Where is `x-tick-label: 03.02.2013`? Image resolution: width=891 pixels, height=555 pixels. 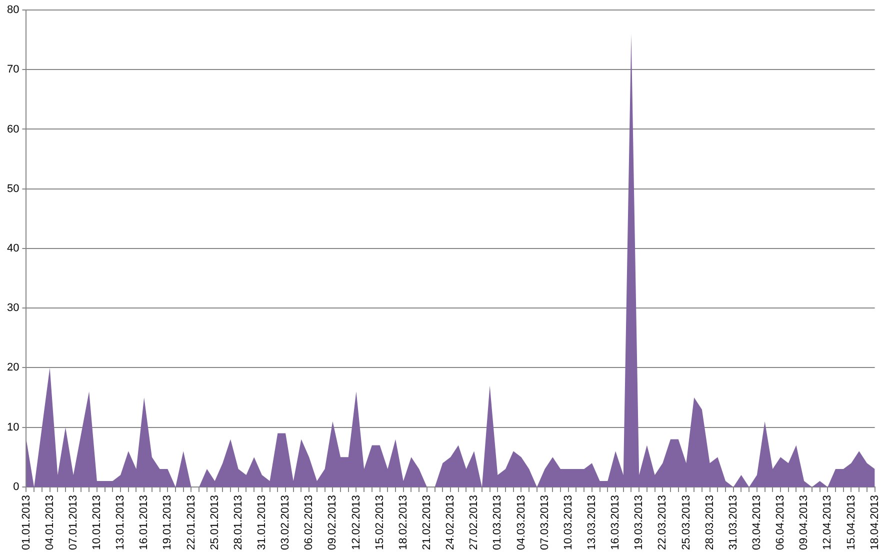
x-tick-label: 03.02.2013 is located at coordinates (286, 522).